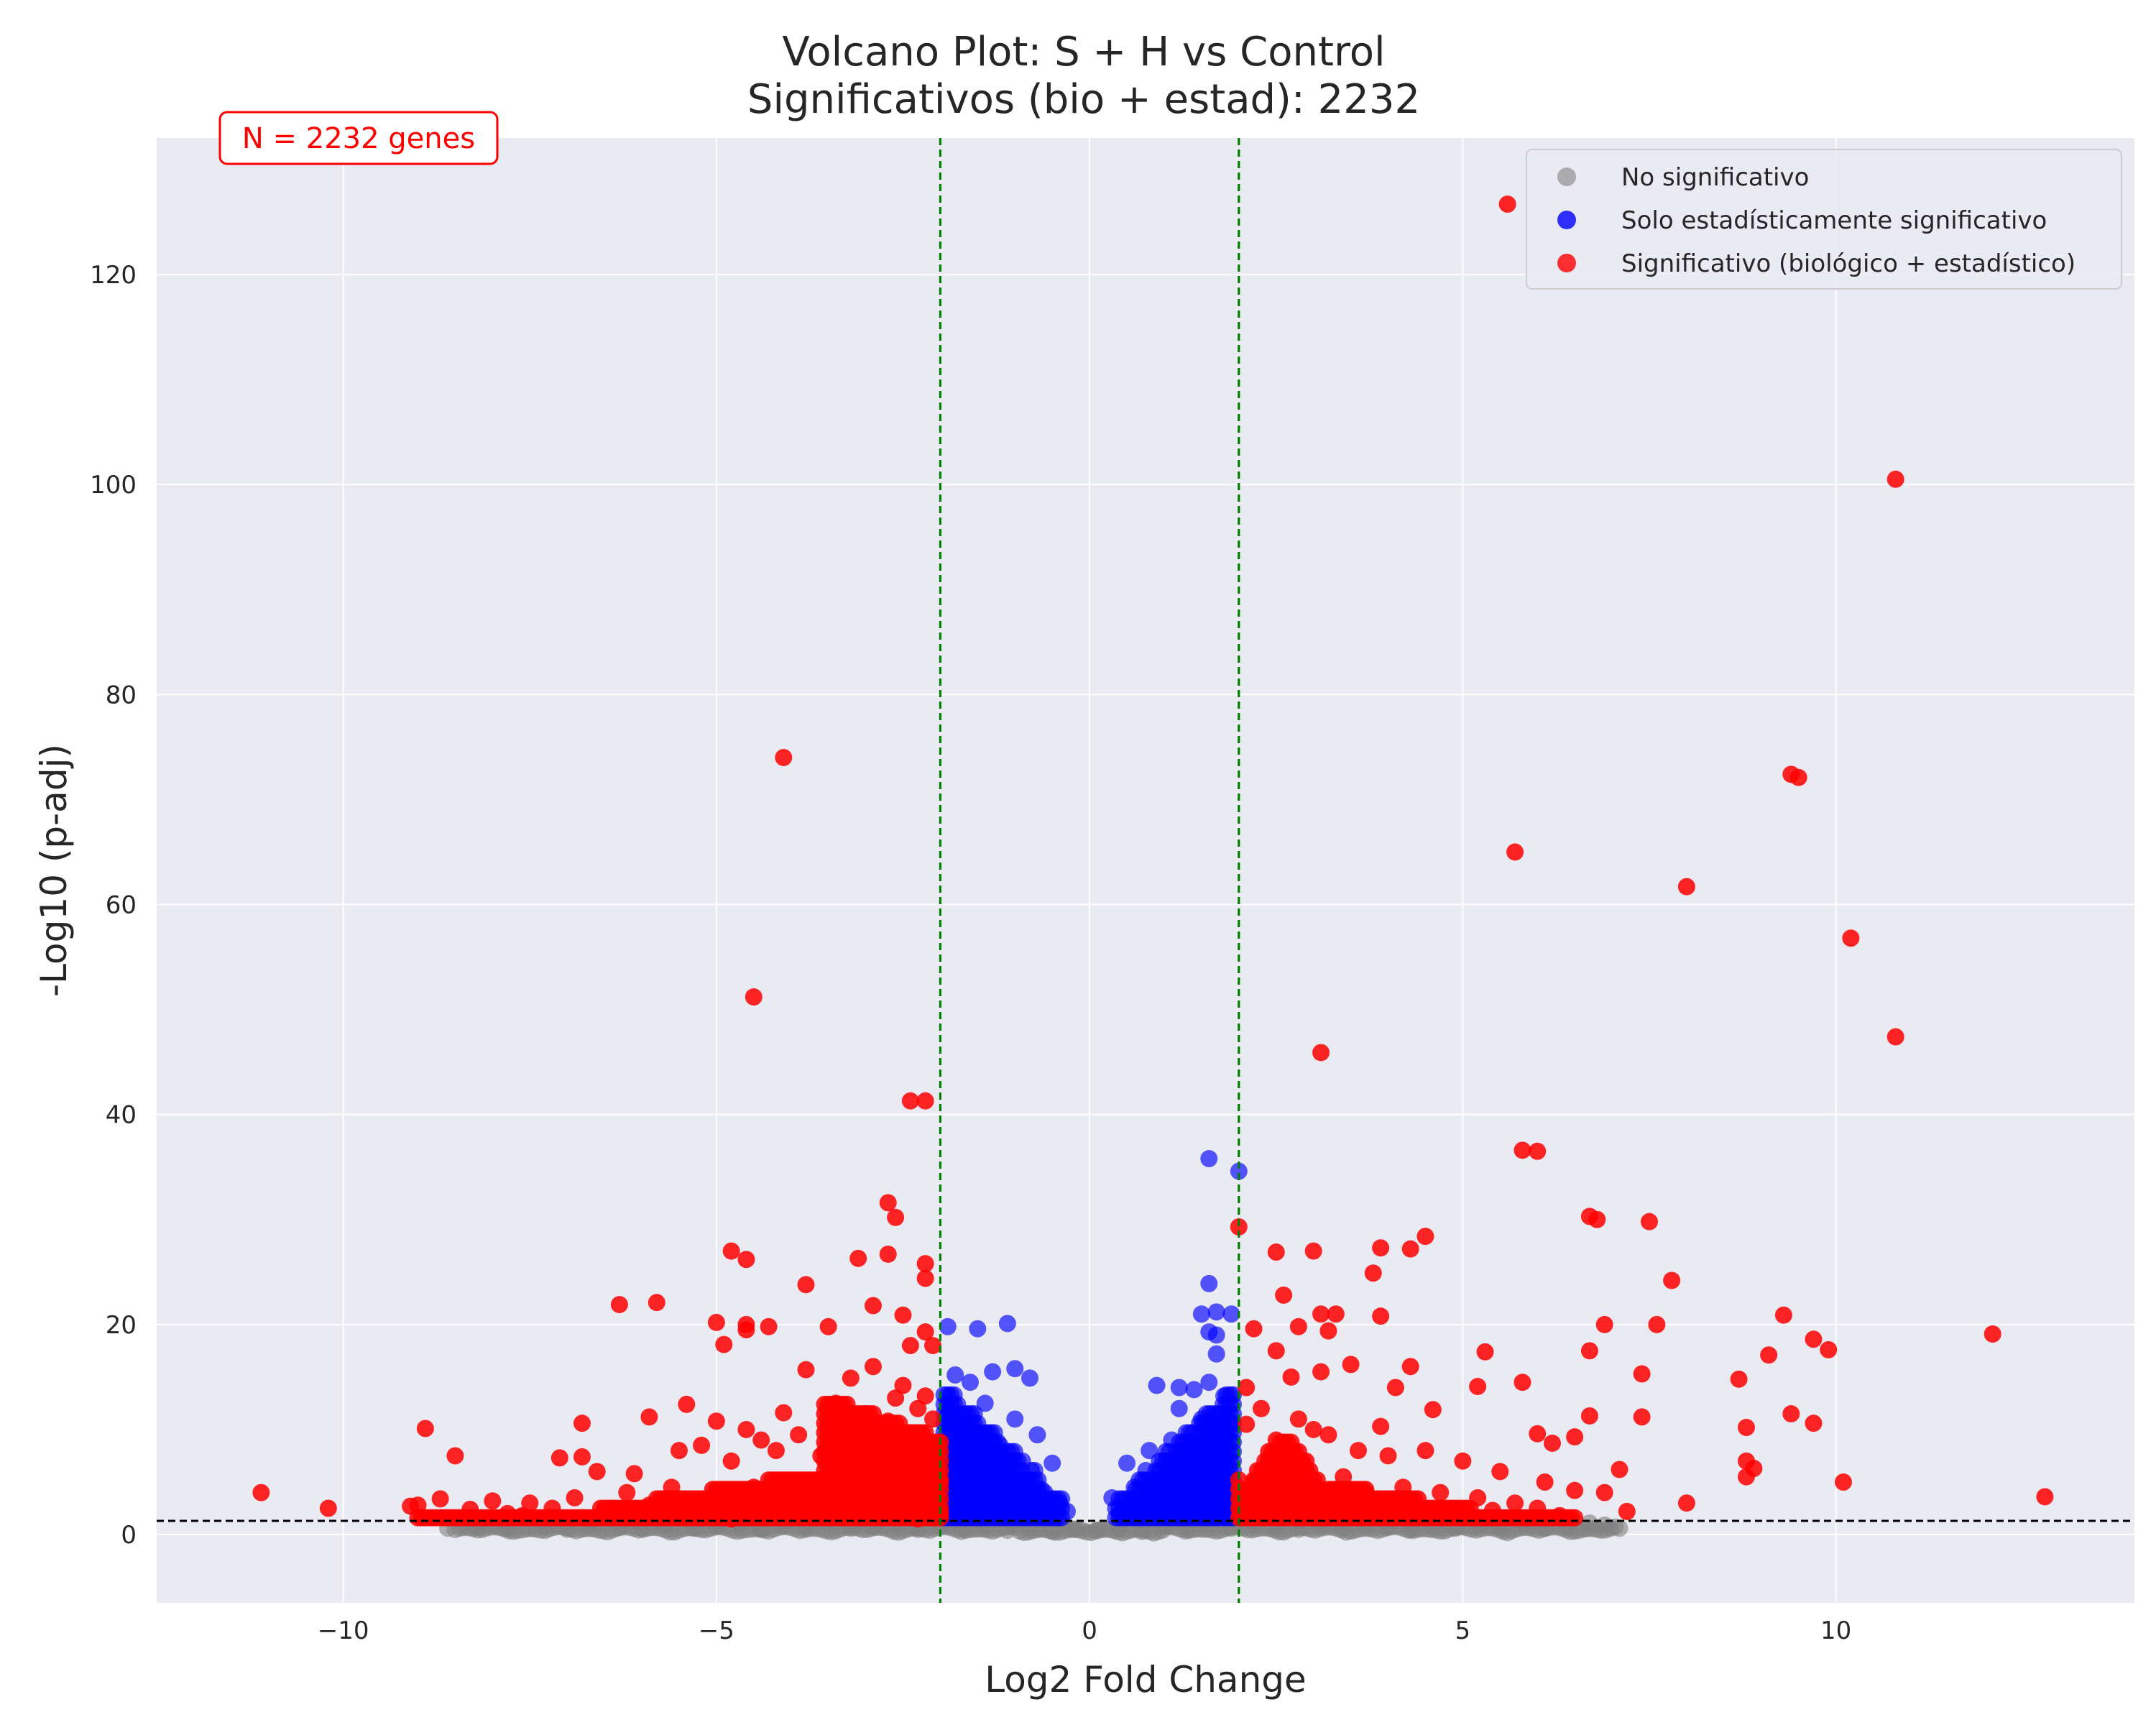 This screenshot has height=1725, width=2156. Describe the element at coordinates (1715, 177) in the screenshot. I see `legend-label: No significativo` at that location.